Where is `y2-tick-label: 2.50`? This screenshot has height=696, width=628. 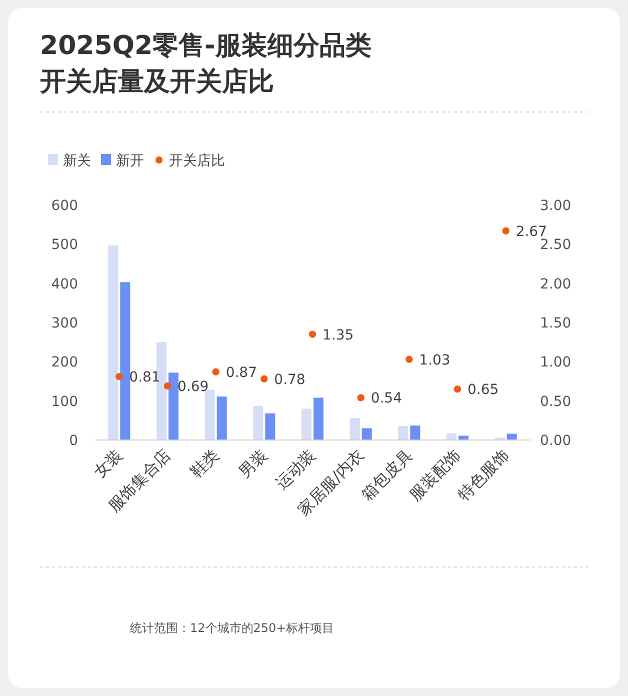 y2-tick-label: 2.50 is located at coordinates (556, 245).